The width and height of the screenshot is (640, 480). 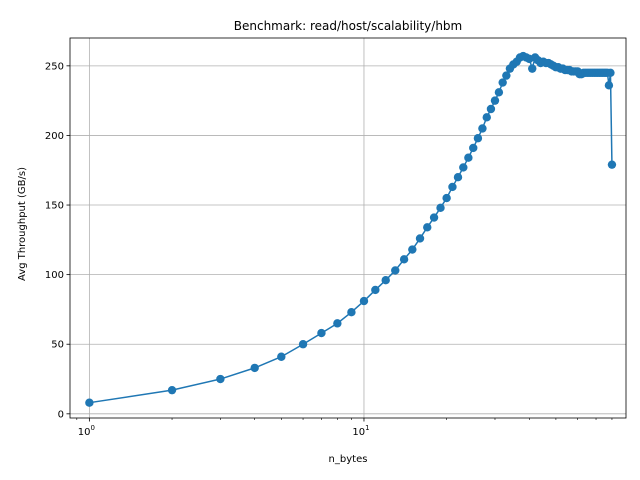 What do you see at coordinates (93, 428) in the screenshot?
I see `x-tick-exponent: 0` at bounding box center [93, 428].